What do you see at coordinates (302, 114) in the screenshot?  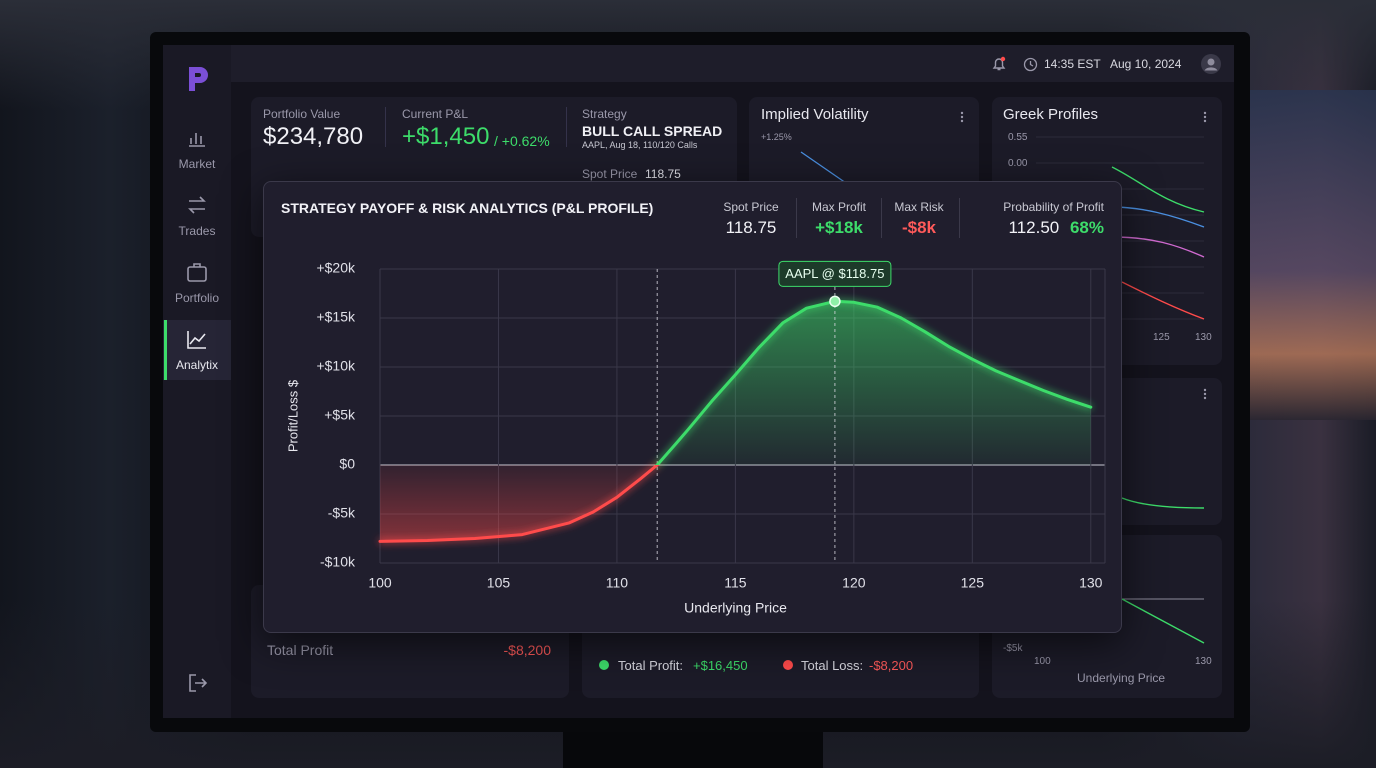 I see `label: Portfolio Value` at bounding box center [302, 114].